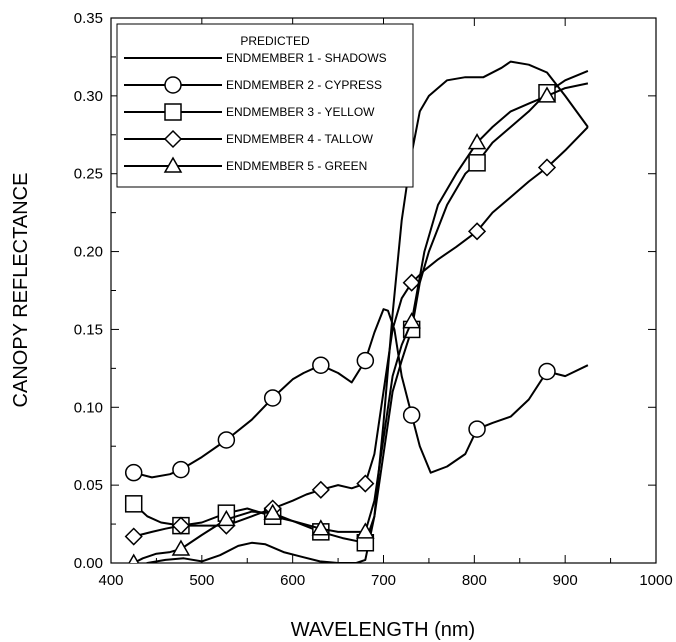 Image resolution: width=676 pixels, height=642 pixels. What do you see at coordinates (88, 407) in the screenshot?
I see `y-tick-label: 0.10` at bounding box center [88, 407].